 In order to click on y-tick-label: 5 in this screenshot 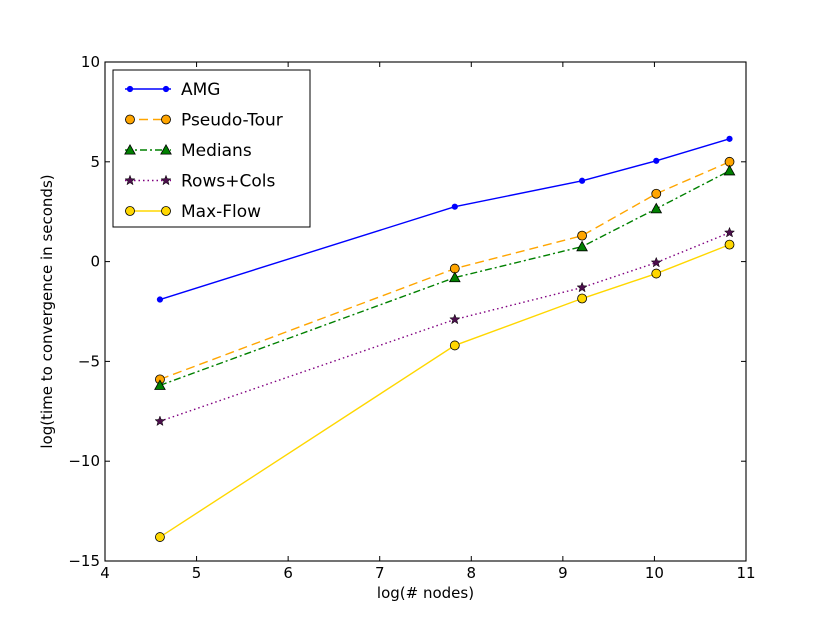, I will do `click(95, 162)`.